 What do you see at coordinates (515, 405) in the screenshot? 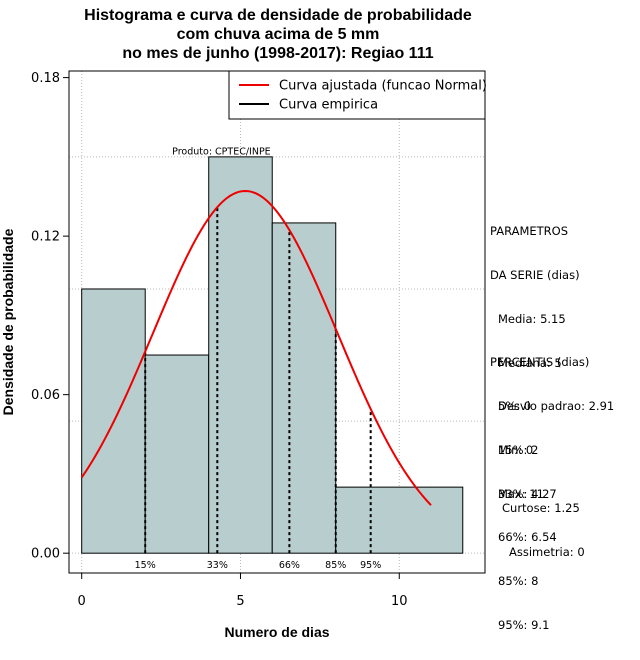
I see `percentis-p5: 5%: 0` at bounding box center [515, 405].